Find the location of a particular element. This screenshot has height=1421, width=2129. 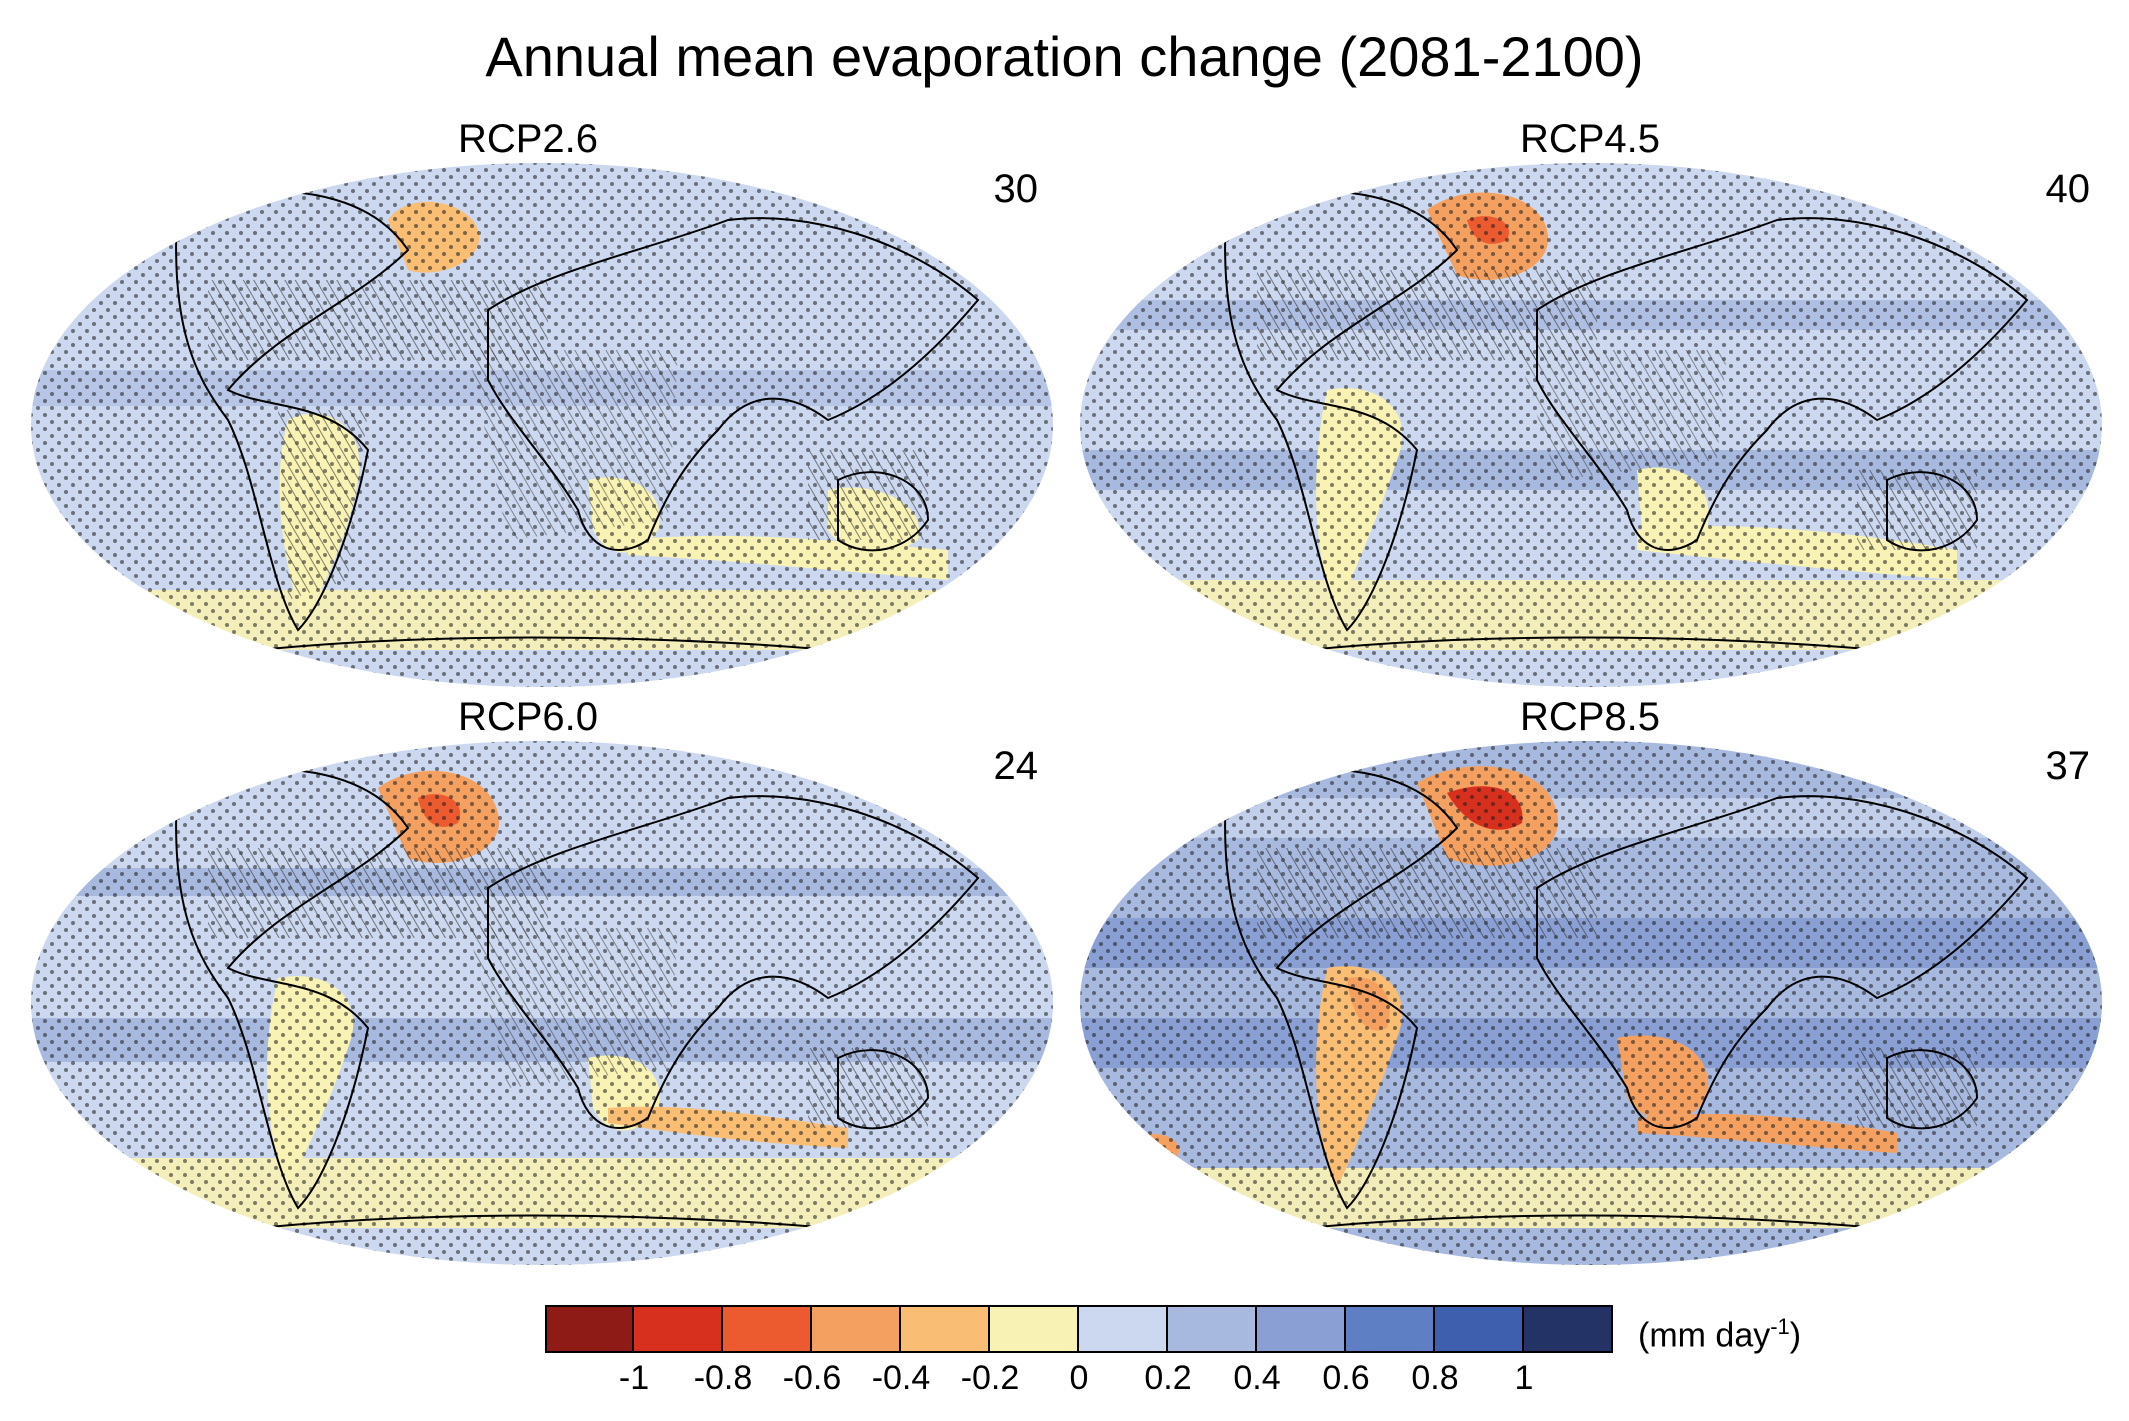

colorbar-tick-label: 0.4 is located at coordinates (1257, 1378).